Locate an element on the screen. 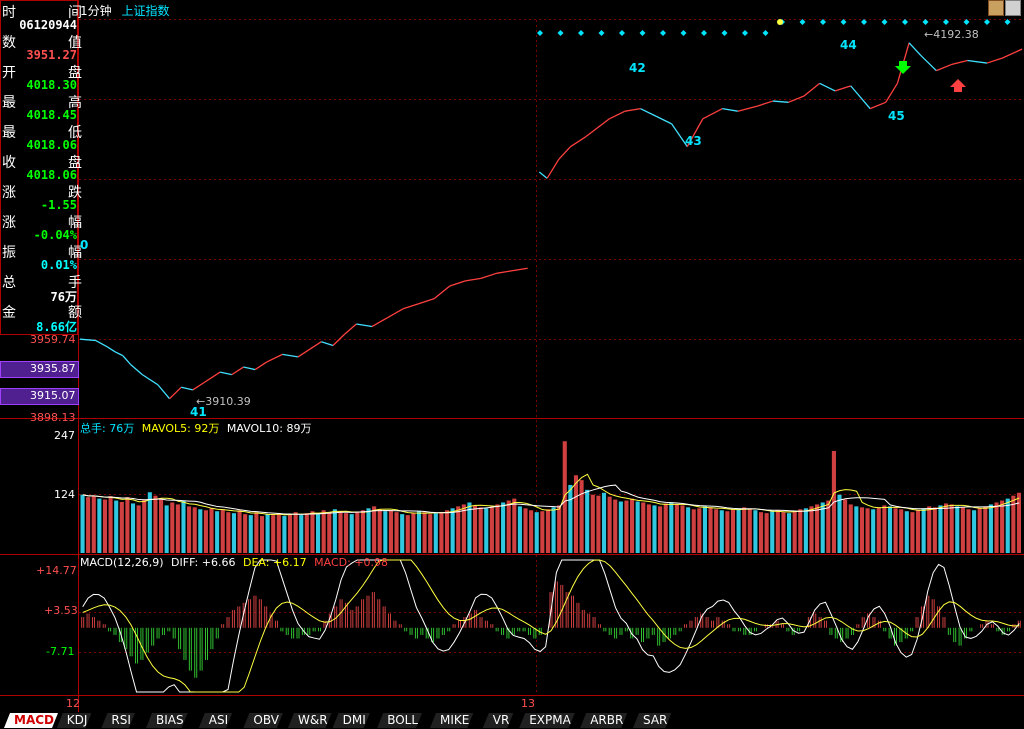 The image size is (1024, 729). info-value: 4018.06 is located at coordinates (51, 175).